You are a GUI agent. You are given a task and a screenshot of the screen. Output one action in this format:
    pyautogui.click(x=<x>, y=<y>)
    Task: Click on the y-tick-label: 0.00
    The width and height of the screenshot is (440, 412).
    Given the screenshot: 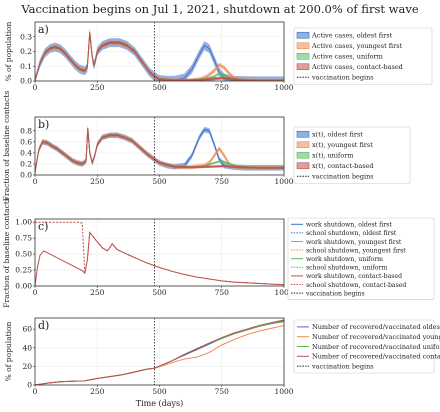 What is the action you would take?
    pyautogui.click(x=23, y=286)
    